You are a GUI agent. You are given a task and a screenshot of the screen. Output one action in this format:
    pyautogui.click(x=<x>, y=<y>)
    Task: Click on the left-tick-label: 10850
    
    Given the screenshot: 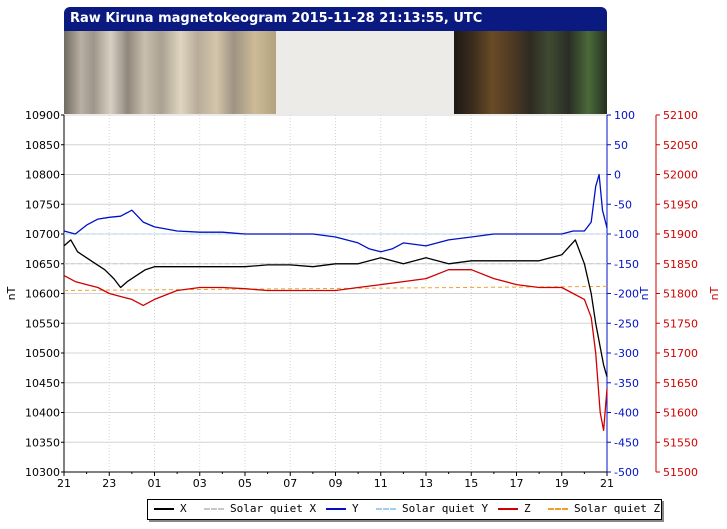 What is the action you would take?
    pyautogui.click(x=42, y=145)
    